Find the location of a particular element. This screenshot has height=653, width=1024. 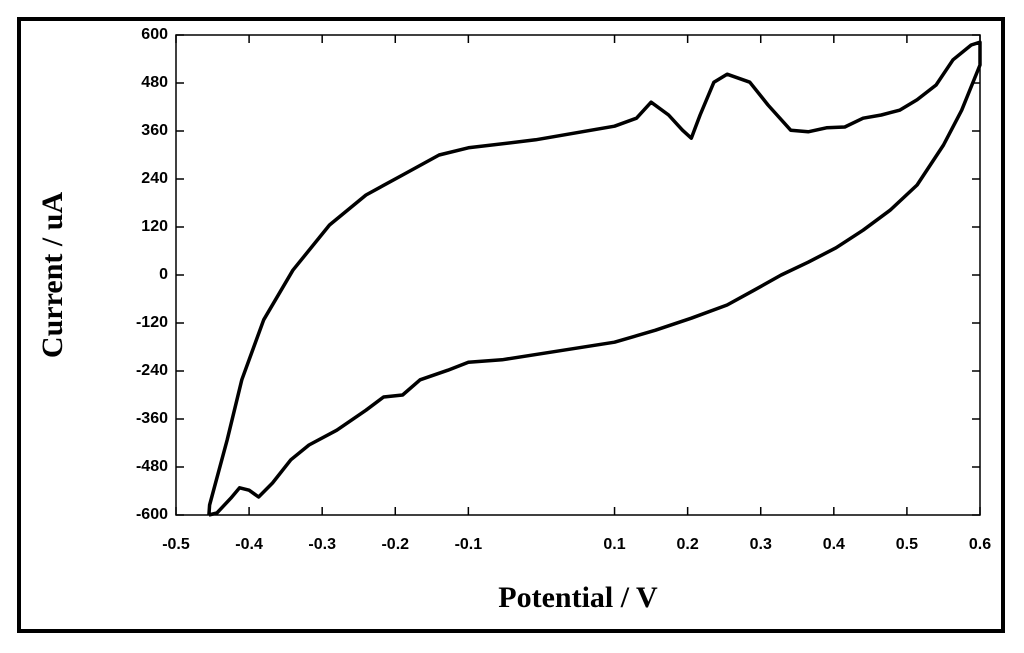

x-tick-label: 0.4 is located at coordinates (834, 544).